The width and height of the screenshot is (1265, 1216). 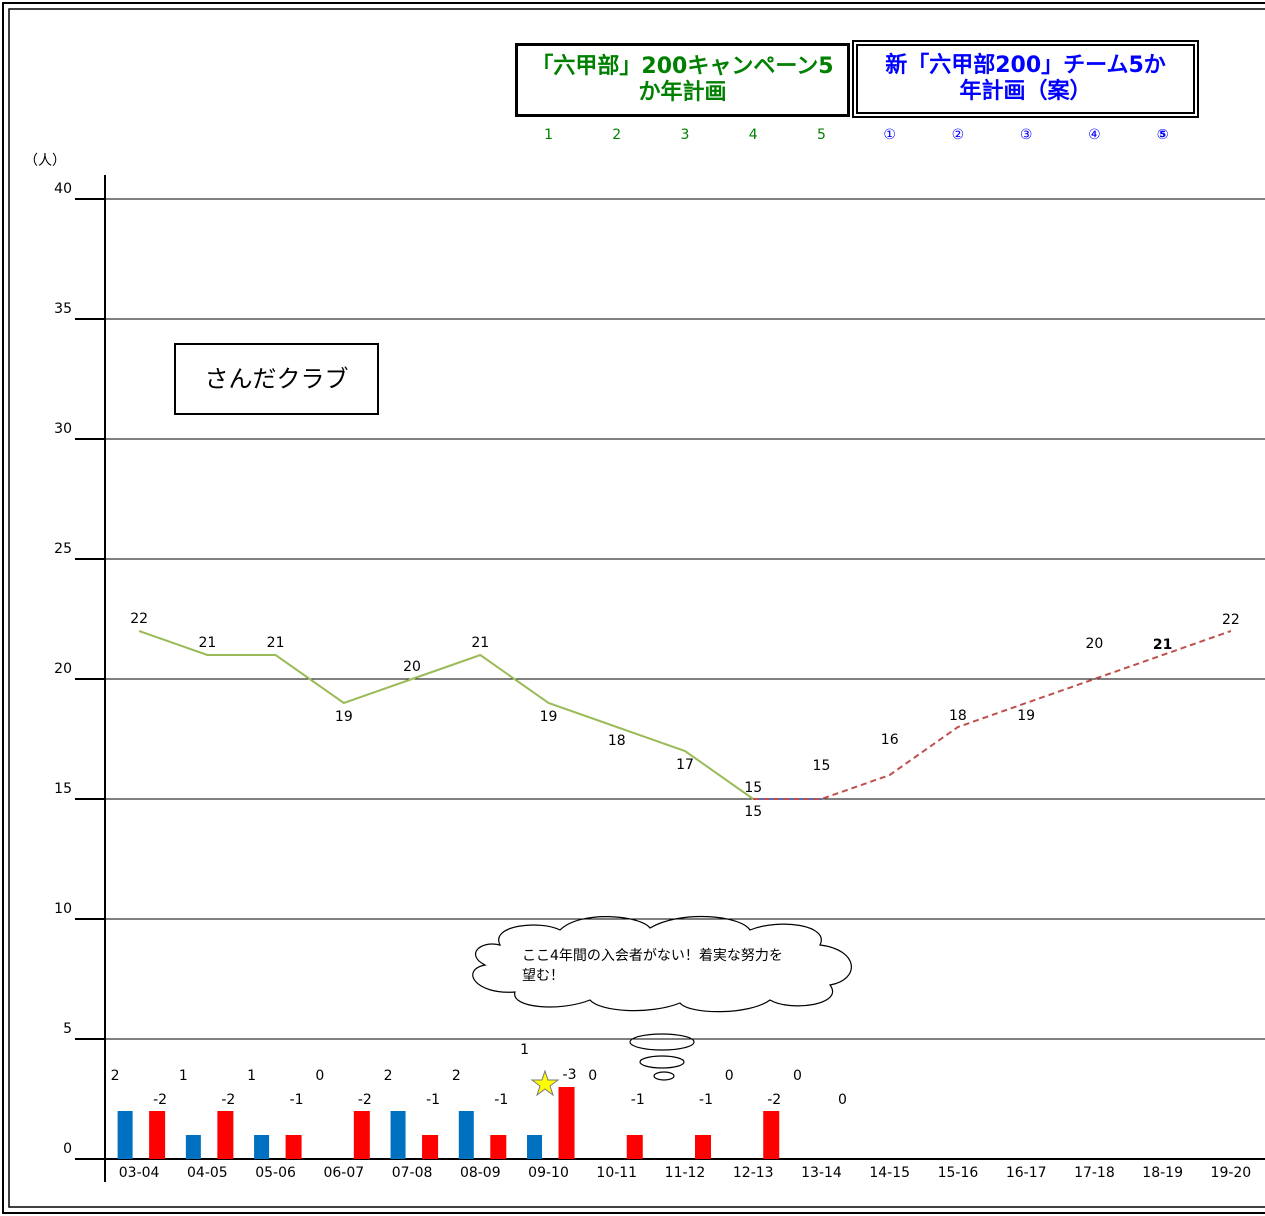 What do you see at coordinates (63, 669) in the screenshot?
I see `y-tick-label: 20` at bounding box center [63, 669].